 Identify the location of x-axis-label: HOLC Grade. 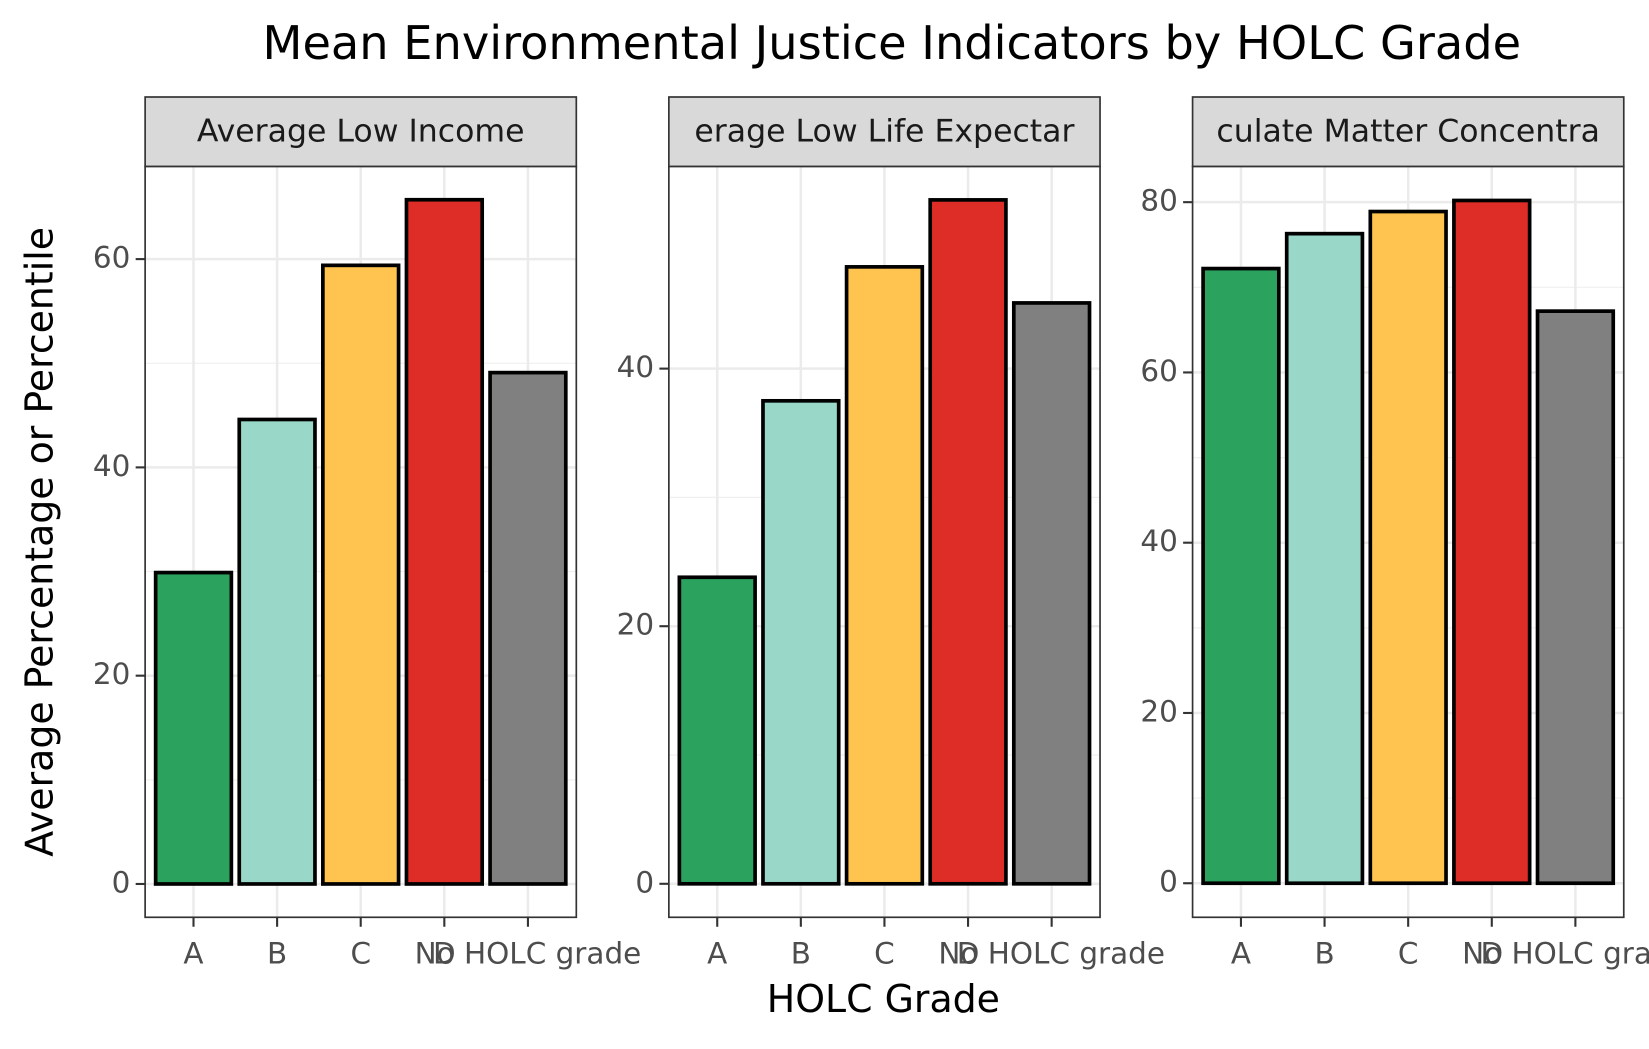
(883, 999).